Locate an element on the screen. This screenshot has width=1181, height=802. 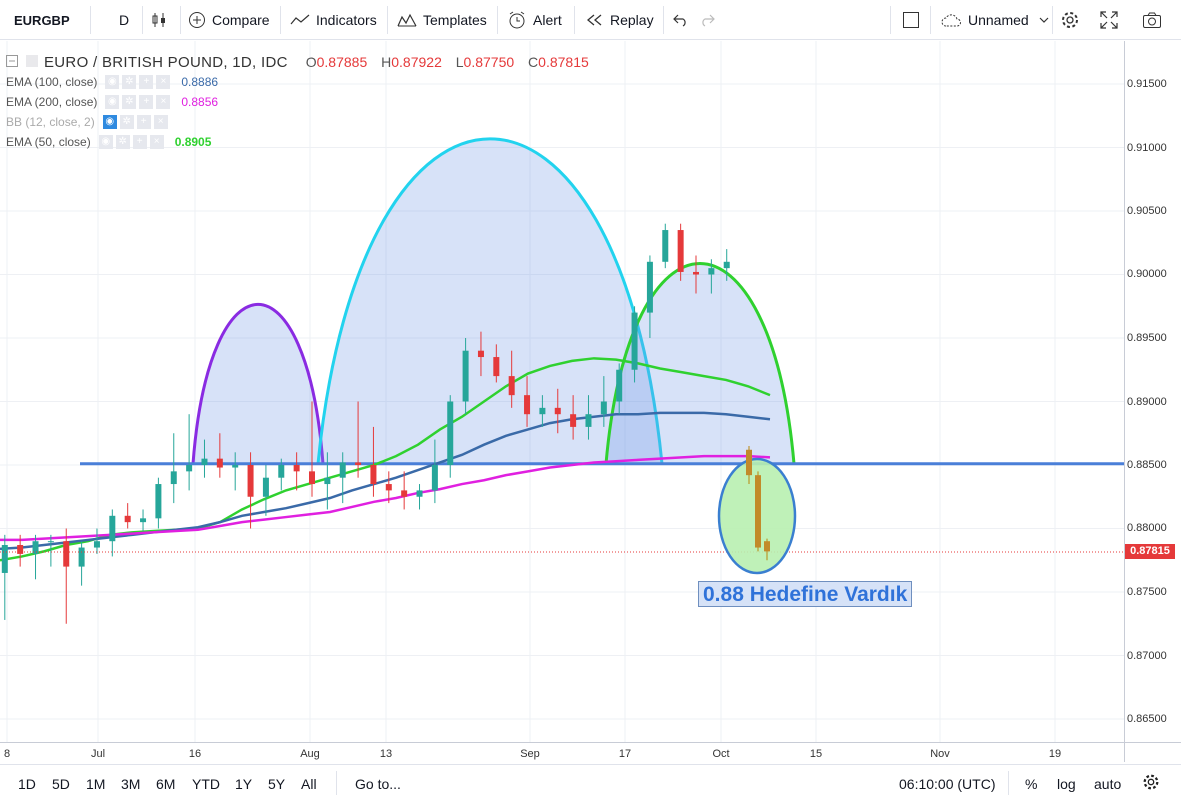
price-tick: 0.87500 is located at coordinates (1147, 592).